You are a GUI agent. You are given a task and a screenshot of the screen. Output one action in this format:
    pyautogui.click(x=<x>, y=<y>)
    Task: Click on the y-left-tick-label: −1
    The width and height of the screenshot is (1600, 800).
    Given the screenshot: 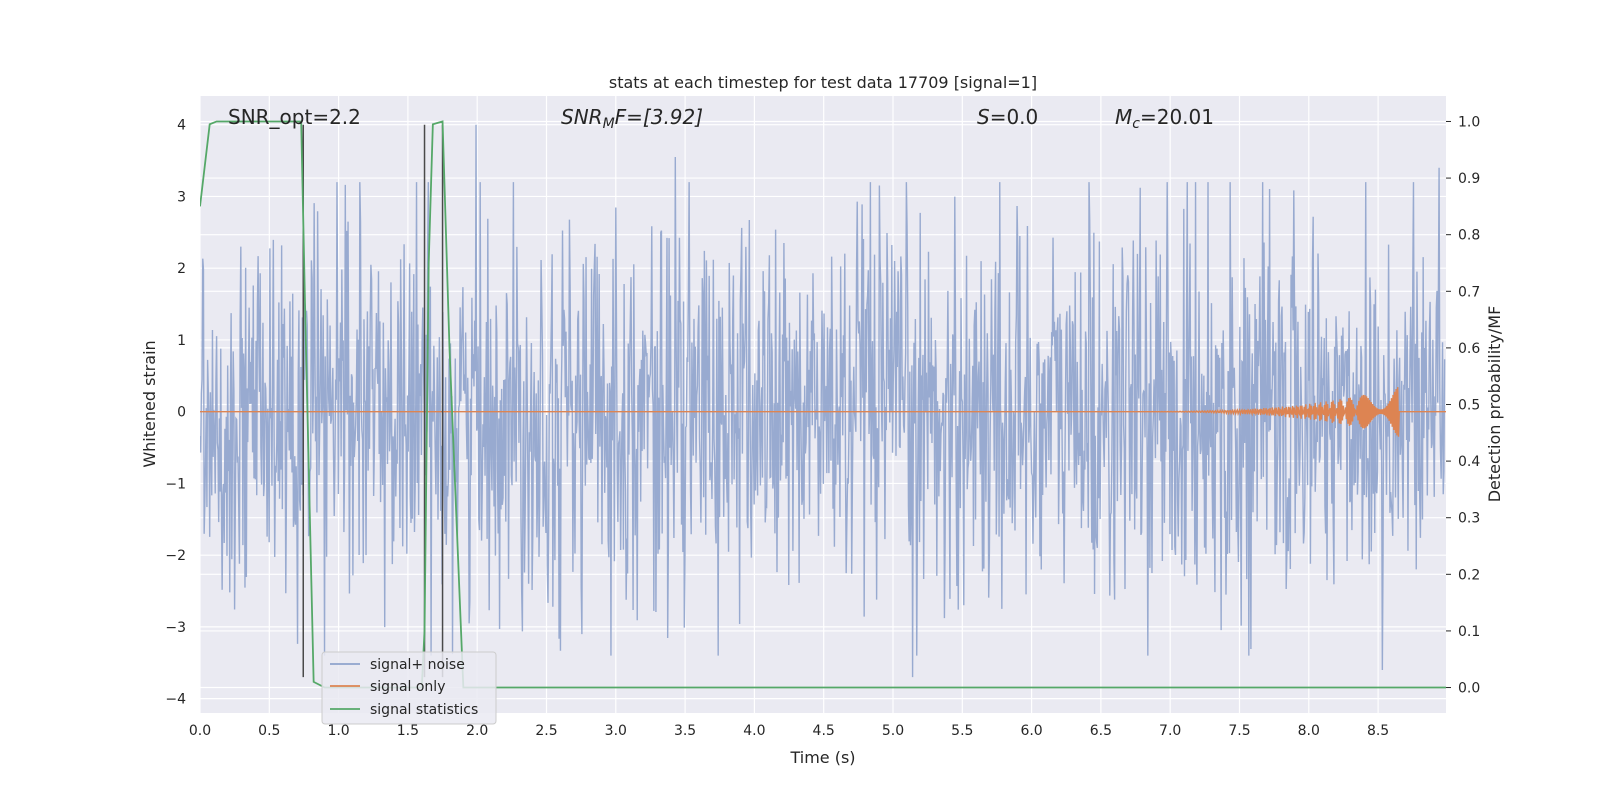 What is the action you would take?
    pyautogui.click(x=175, y=484)
    